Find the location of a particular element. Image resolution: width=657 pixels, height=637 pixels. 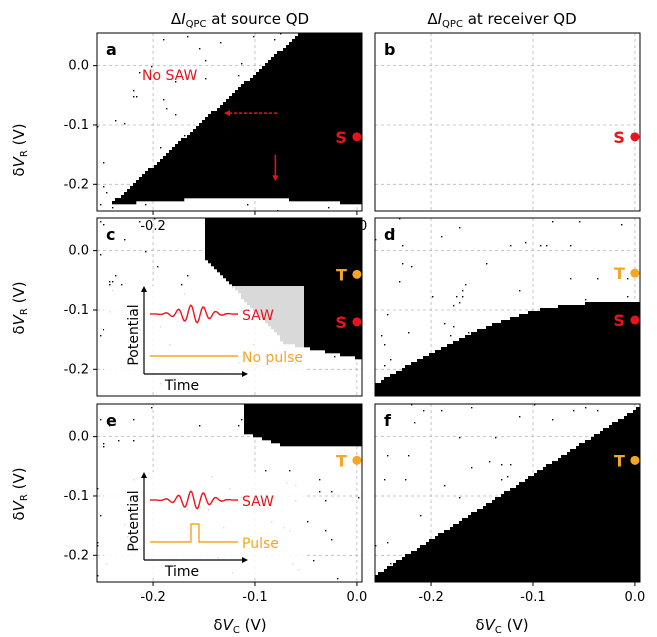

ylabel-row-3: δVR (V) is located at coordinates (20, 493).